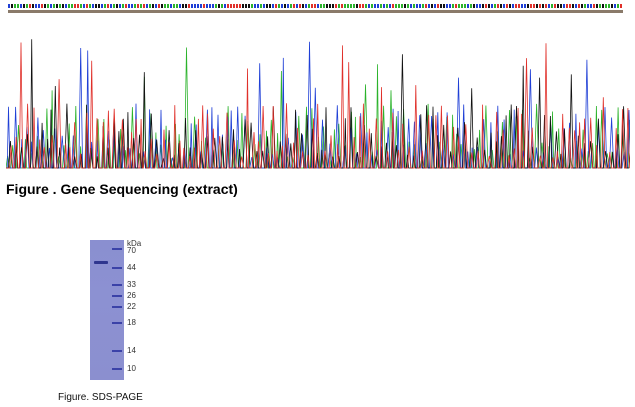 This screenshot has height=407, width=635. I want to click on marker-label: 22, so click(131, 306).